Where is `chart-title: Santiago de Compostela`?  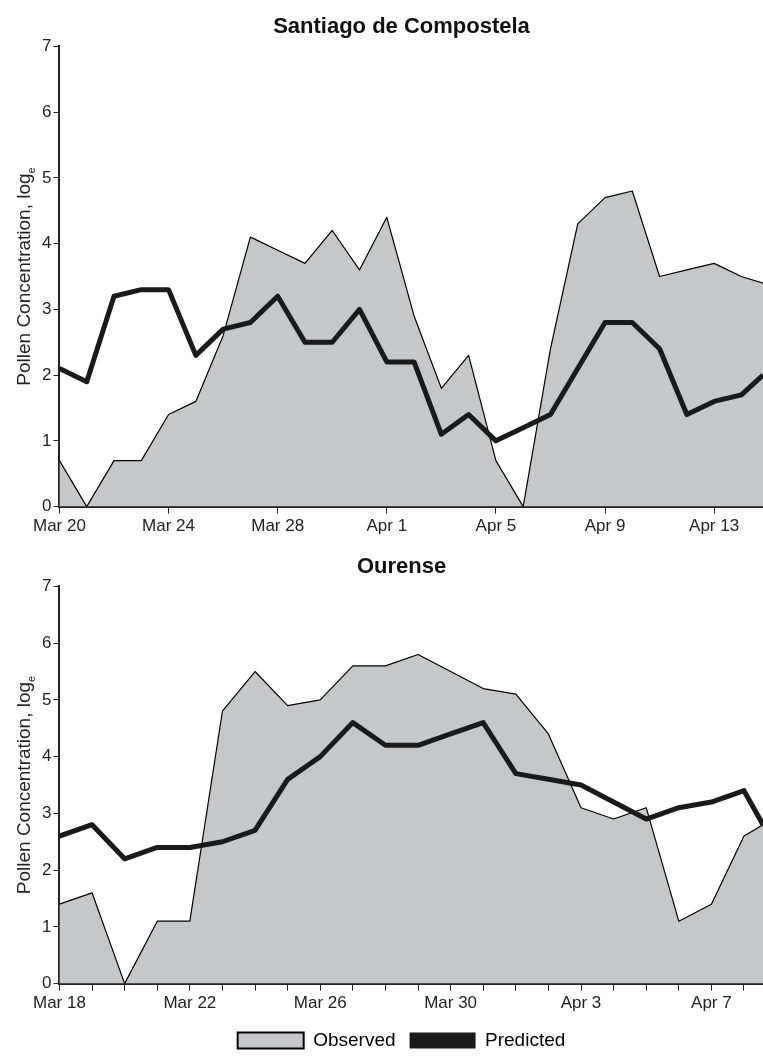
chart-title: Santiago de Compostela is located at coordinates (402, 26).